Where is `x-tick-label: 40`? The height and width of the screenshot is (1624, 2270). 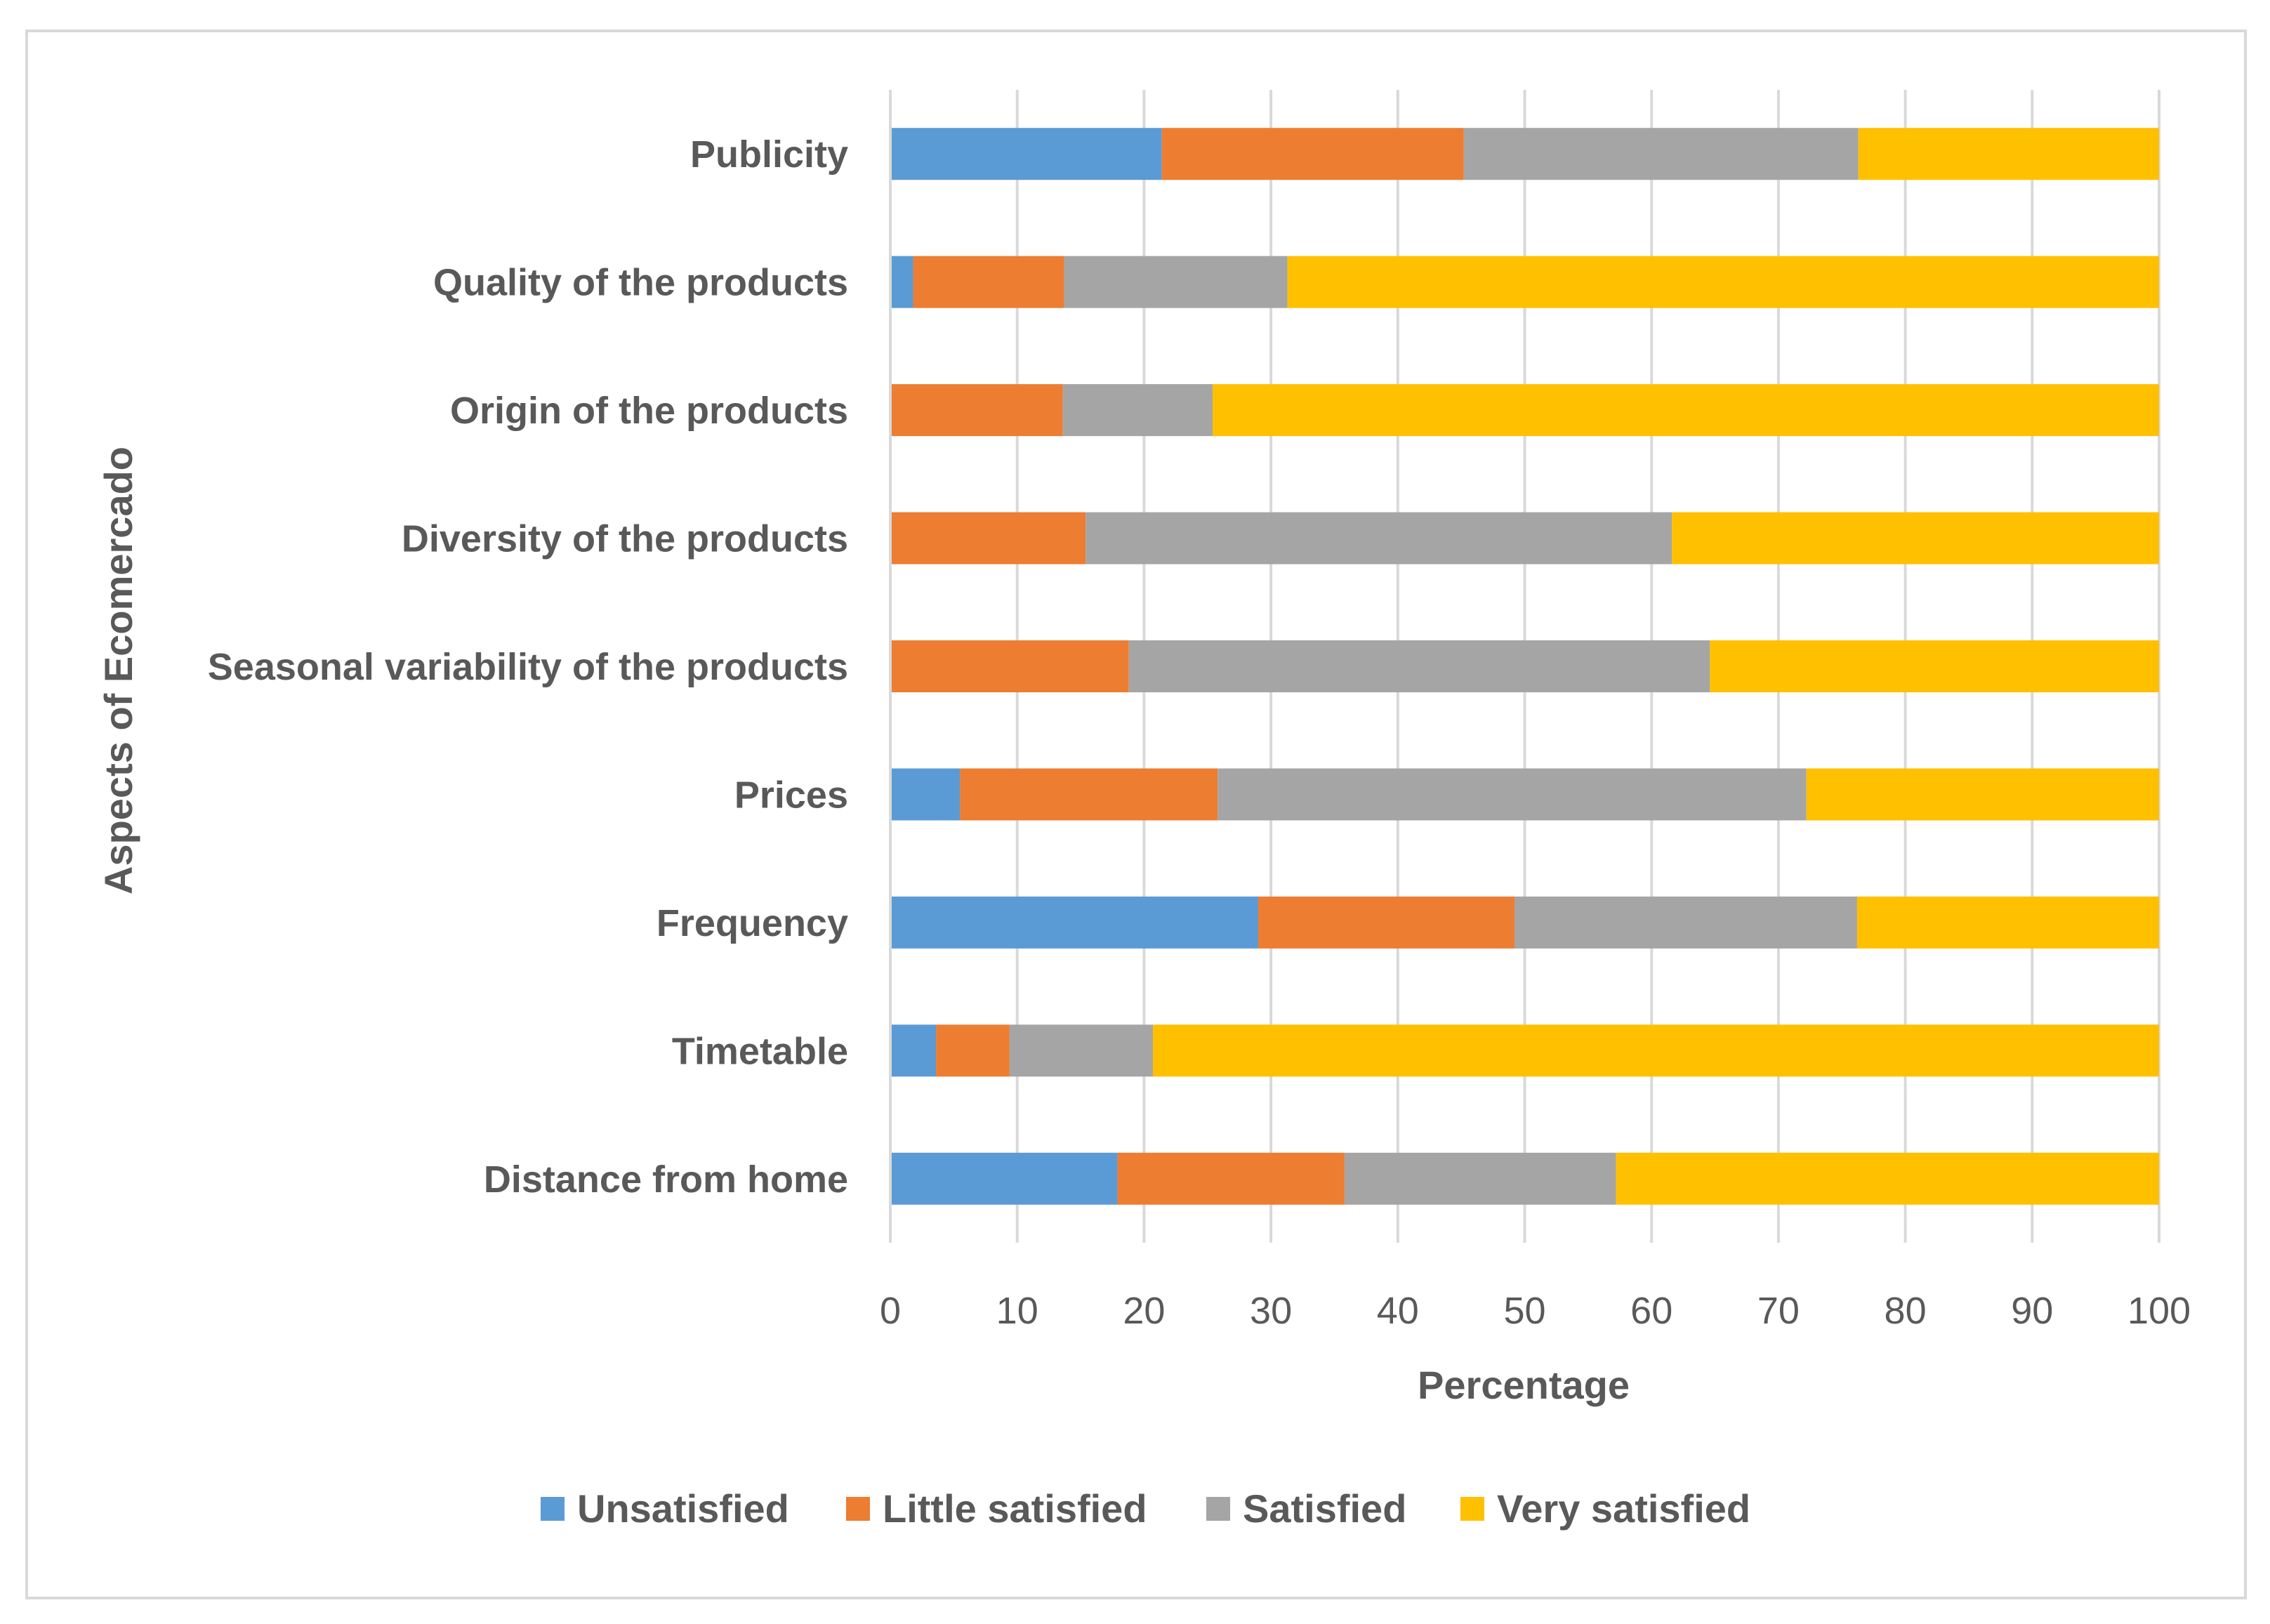
x-tick-label: 40 is located at coordinates (1398, 1311).